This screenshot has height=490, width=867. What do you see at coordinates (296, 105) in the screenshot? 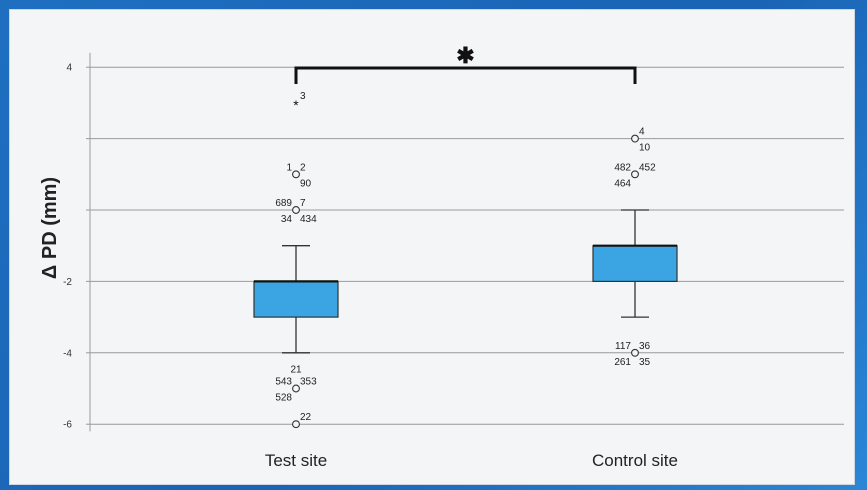
I see `extreme-outlier-marker: *` at bounding box center [296, 105].